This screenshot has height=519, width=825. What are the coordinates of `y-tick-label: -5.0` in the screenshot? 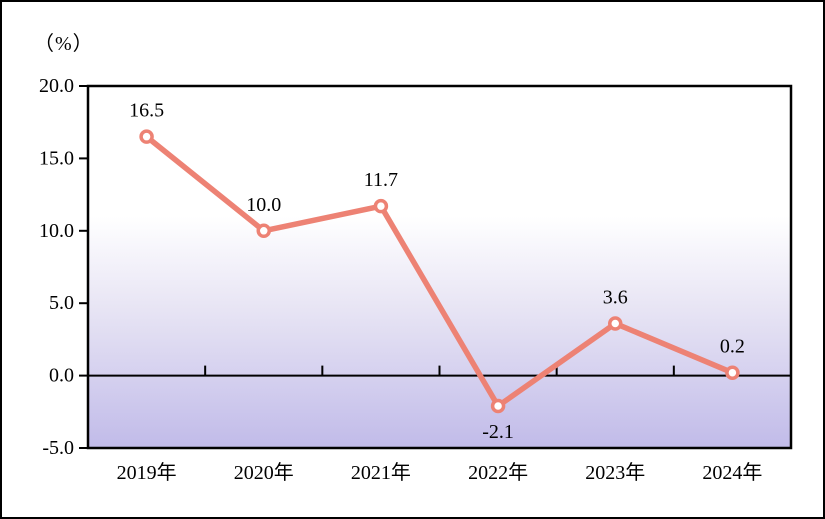 It's located at (58, 448).